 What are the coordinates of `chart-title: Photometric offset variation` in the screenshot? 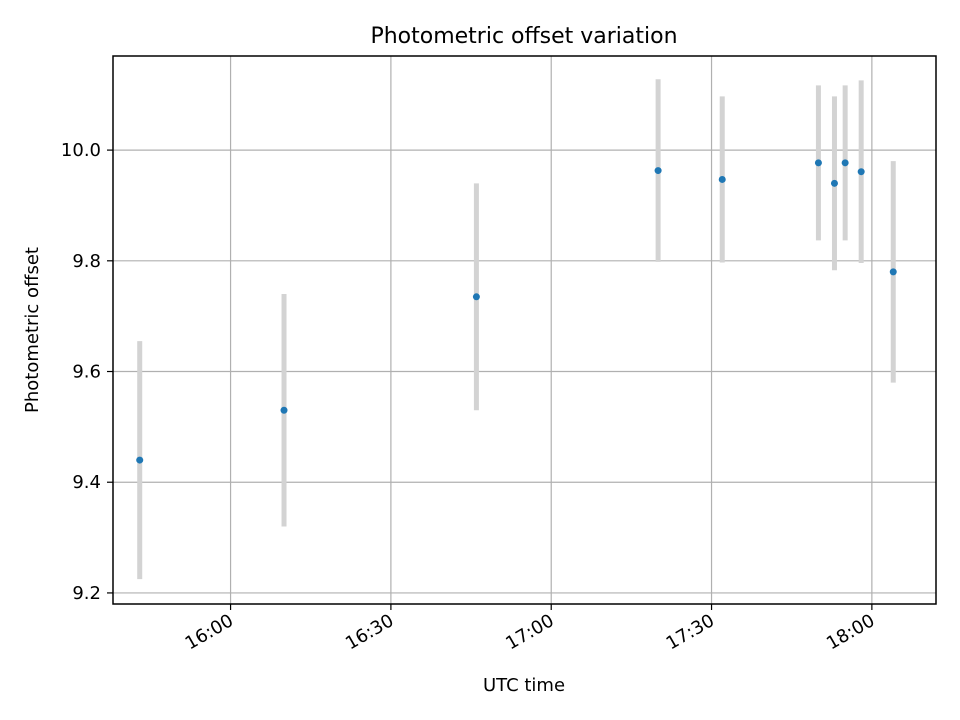 It's located at (523, 36).